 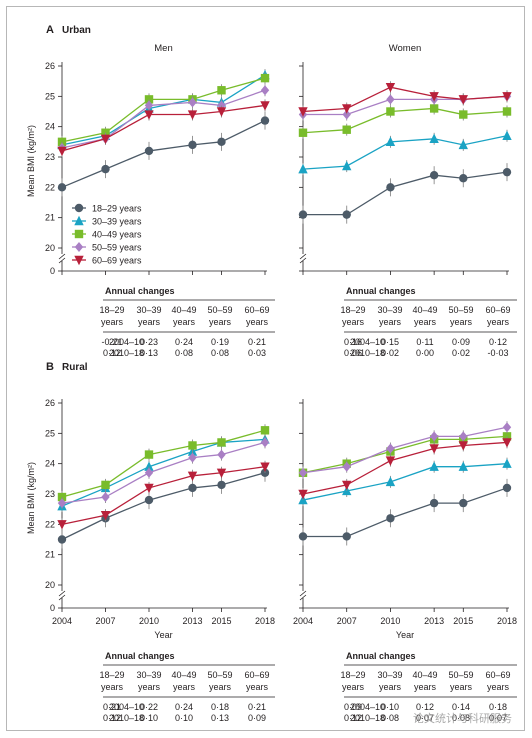 I want to click on table-cell: 0·18, so click(x=220, y=707).